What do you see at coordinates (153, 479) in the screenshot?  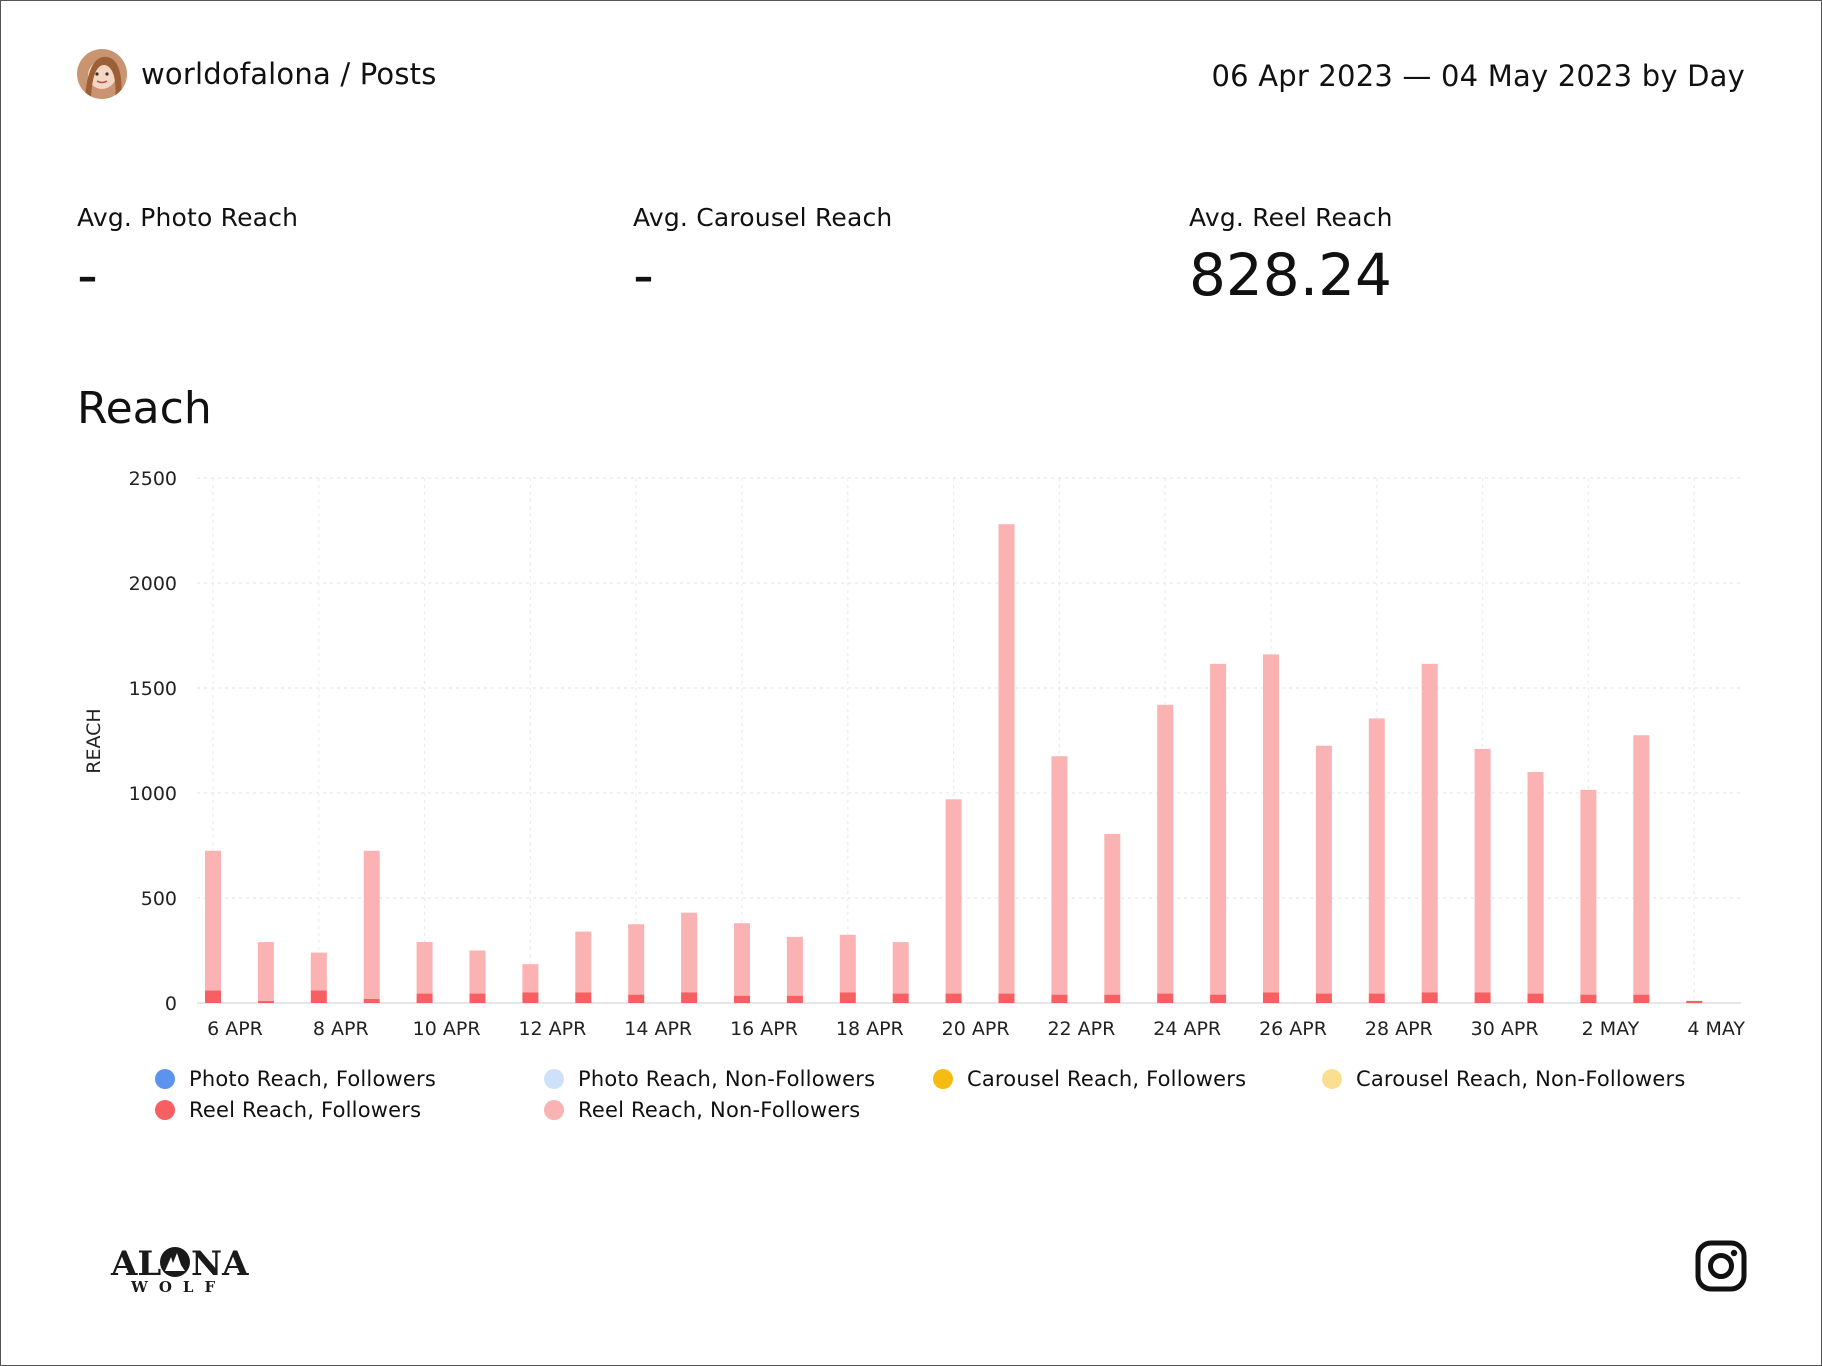 I see `y-tick-label: 2500` at bounding box center [153, 479].